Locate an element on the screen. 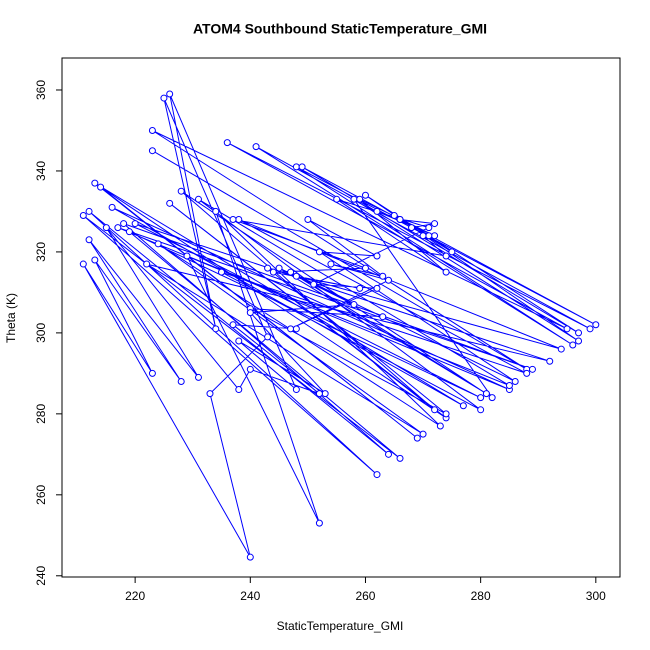  y-tick-label: 280 is located at coordinates (41, 414).